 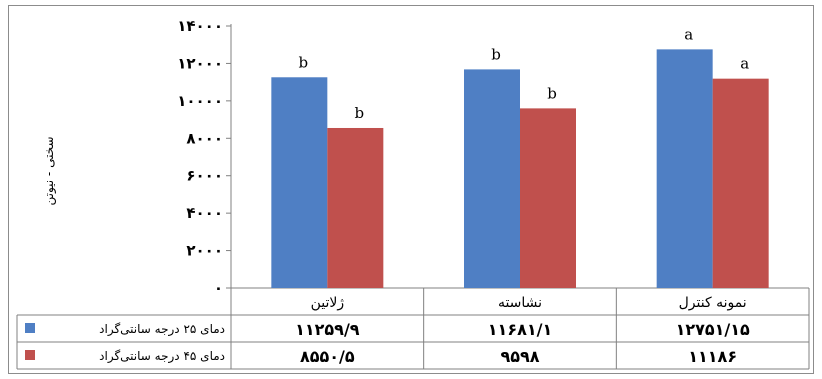 I want to click on table-value: ١١٢۵٩/٩, so click(x=327, y=329).